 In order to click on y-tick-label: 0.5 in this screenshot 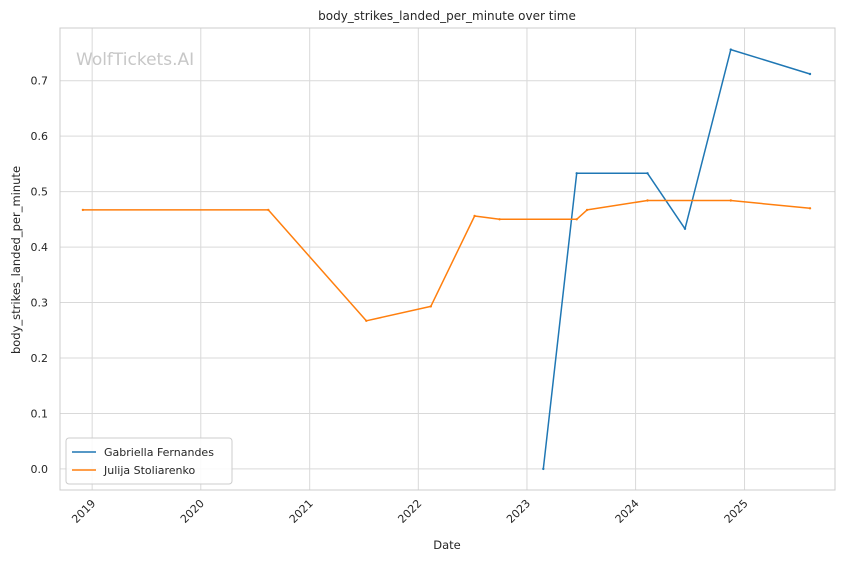, I will do `click(40, 192)`.